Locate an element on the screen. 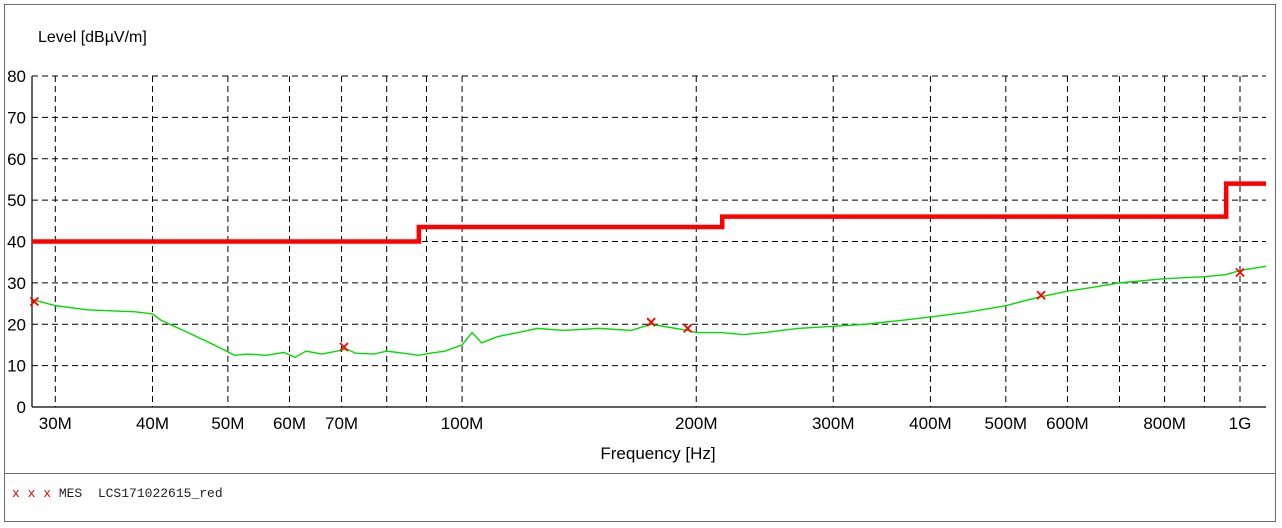  y-tick-label: 80 is located at coordinates (16, 76).